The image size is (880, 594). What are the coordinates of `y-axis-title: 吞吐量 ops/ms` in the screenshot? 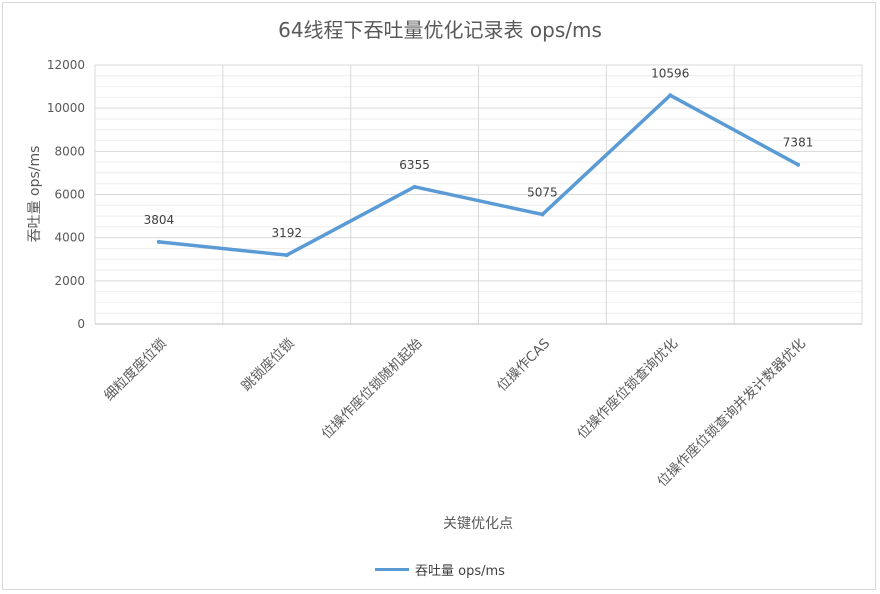 It's located at (35, 194).